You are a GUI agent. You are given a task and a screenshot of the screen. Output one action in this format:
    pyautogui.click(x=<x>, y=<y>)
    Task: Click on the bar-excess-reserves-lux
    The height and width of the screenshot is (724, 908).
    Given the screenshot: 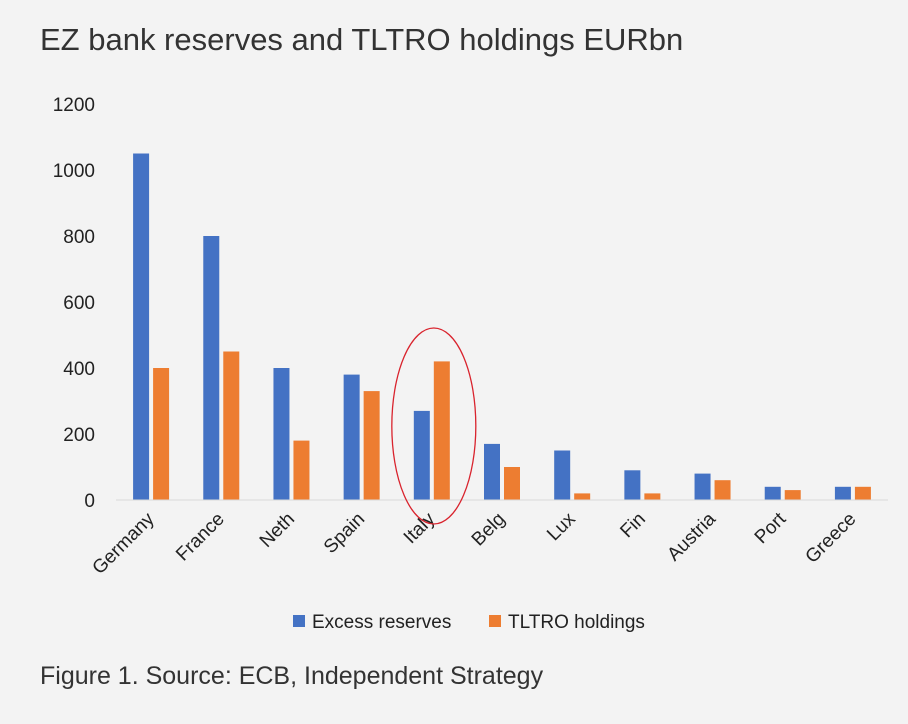 What is the action you would take?
    pyautogui.click(x=562, y=475)
    